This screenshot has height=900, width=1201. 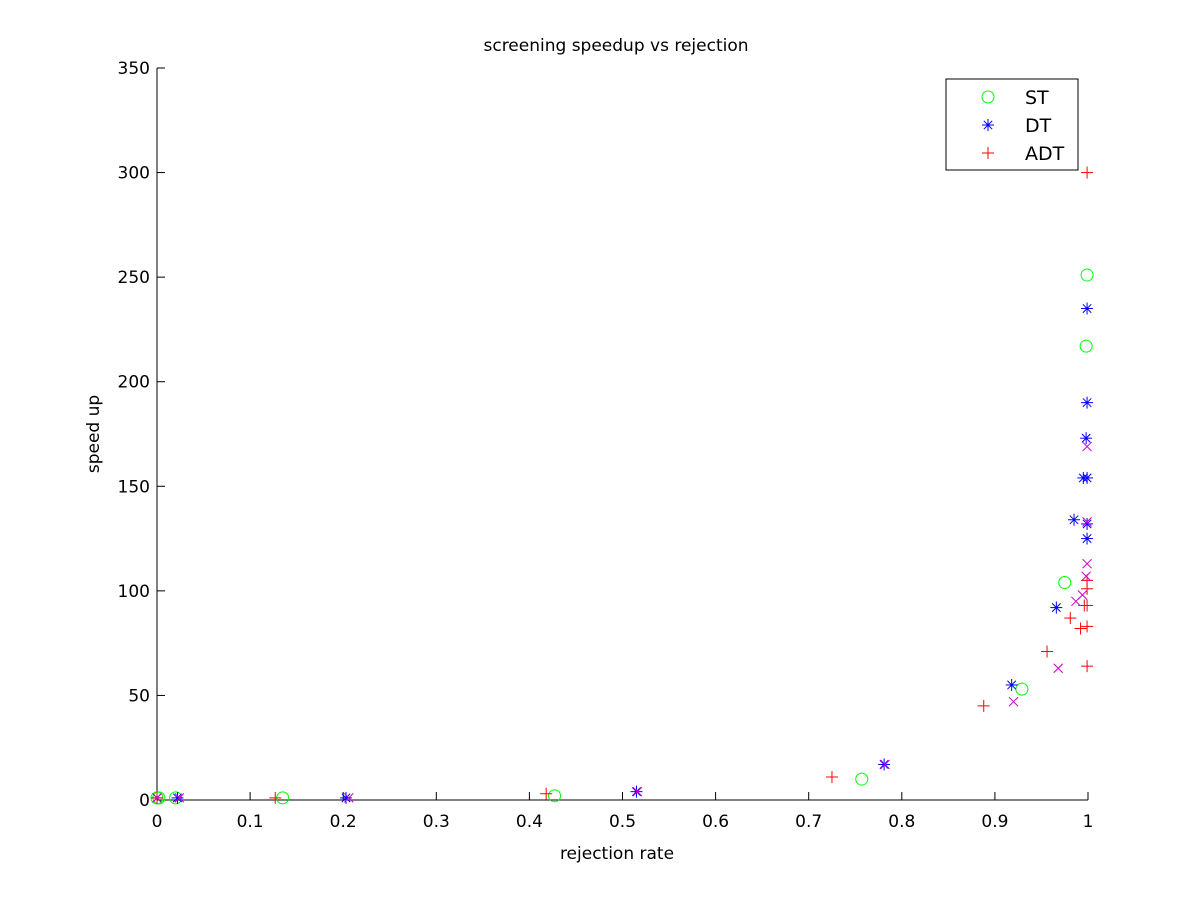 I want to click on y-tick-label: 350, so click(x=134, y=69).